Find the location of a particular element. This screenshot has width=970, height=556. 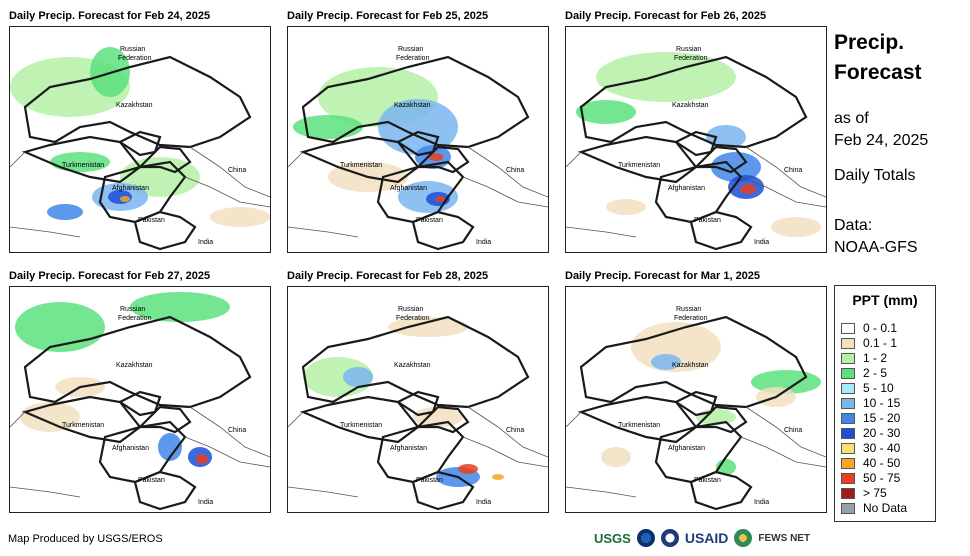

legend-label: 2 - 5 is located at coordinates (875, 373).